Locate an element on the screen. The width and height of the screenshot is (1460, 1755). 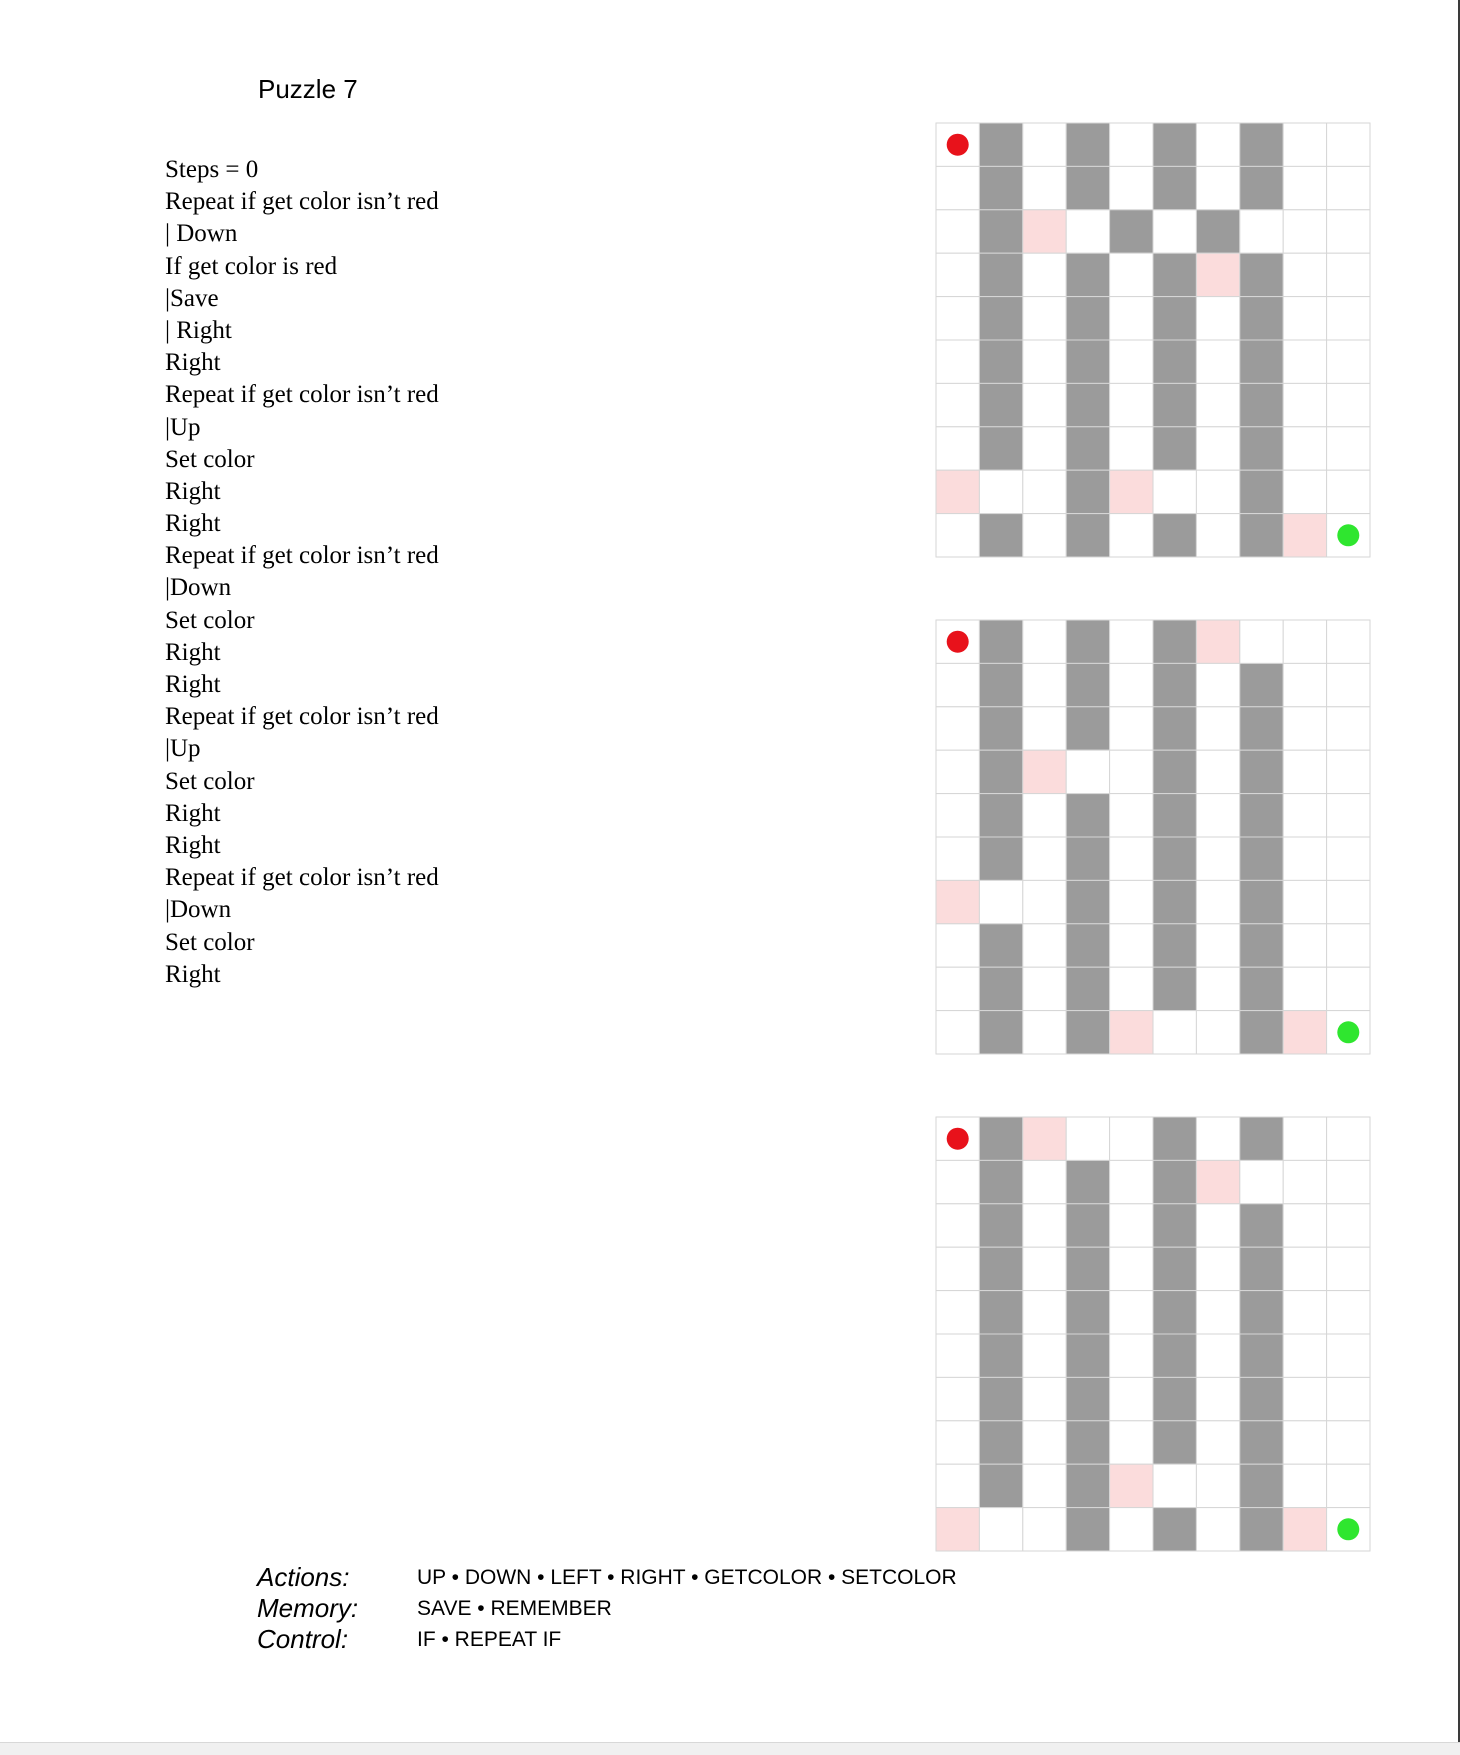
page-edge is located at coordinates (1459, 871).